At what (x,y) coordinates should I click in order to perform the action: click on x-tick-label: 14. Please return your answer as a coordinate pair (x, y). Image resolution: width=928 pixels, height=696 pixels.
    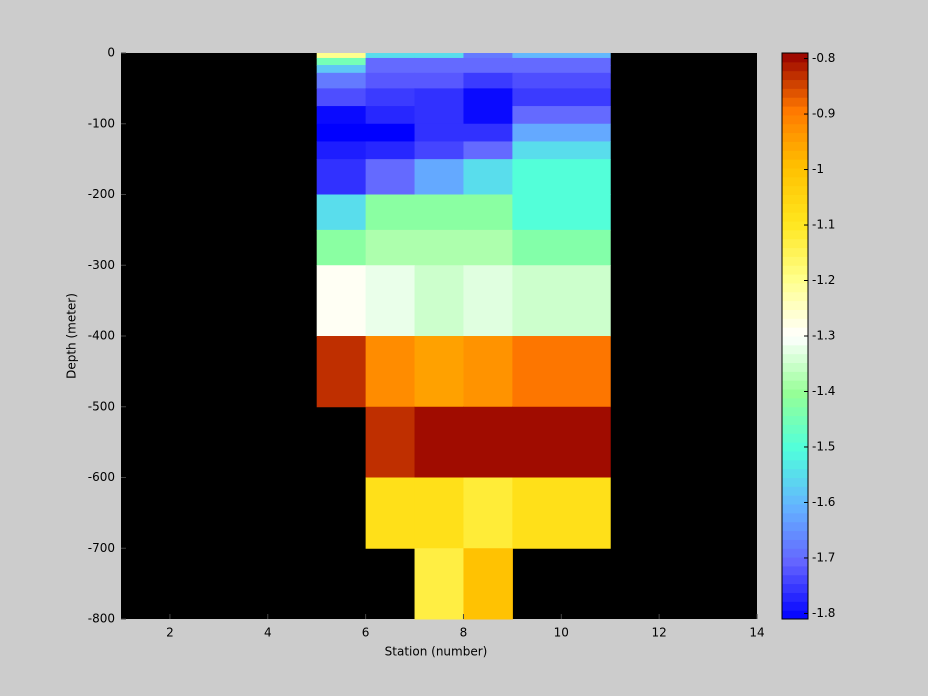
    Looking at the image, I should click on (756, 633).